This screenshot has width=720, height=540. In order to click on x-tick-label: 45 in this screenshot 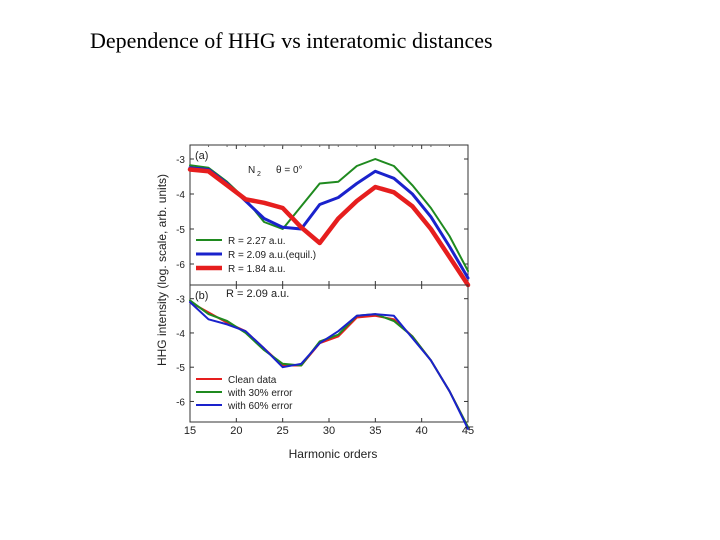, I will do `click(468, 431)`.